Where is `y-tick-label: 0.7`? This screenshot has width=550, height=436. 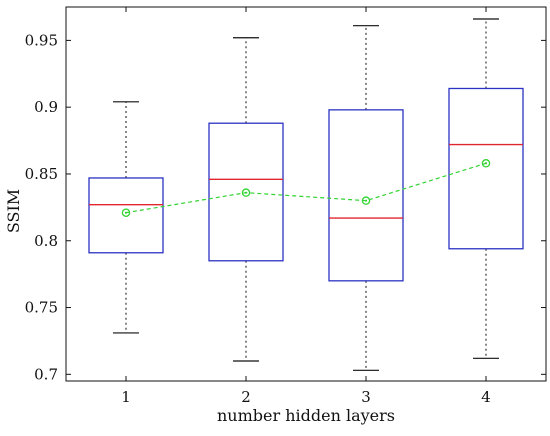 y-tick-label: 0.7 is located at coordinates (46, 374).